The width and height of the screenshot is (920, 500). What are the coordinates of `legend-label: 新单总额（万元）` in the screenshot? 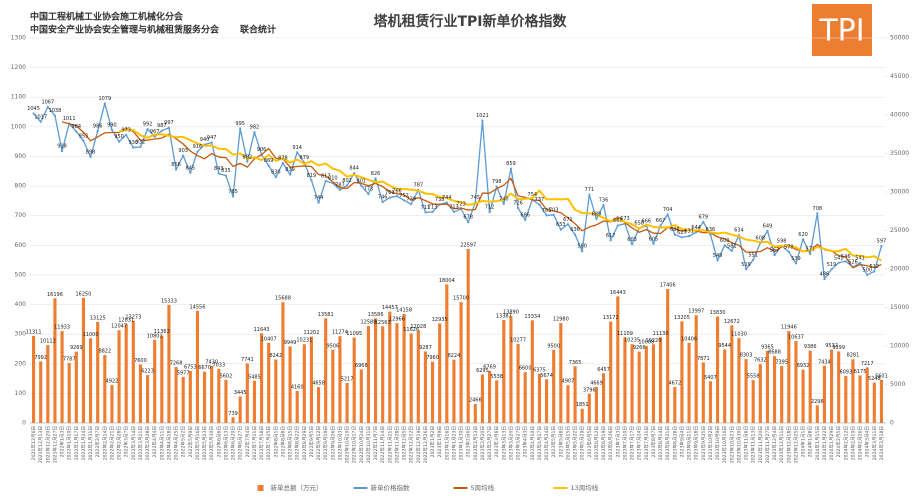 It's located at (297, 487).